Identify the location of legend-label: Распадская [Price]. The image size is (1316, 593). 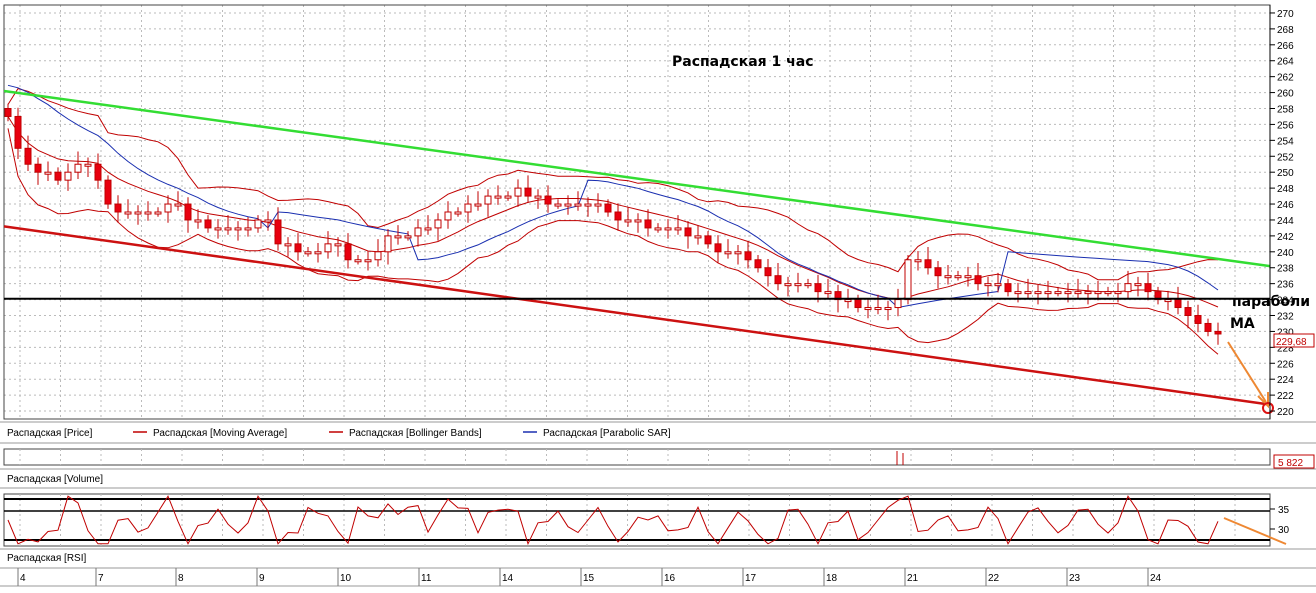
(50, 433).